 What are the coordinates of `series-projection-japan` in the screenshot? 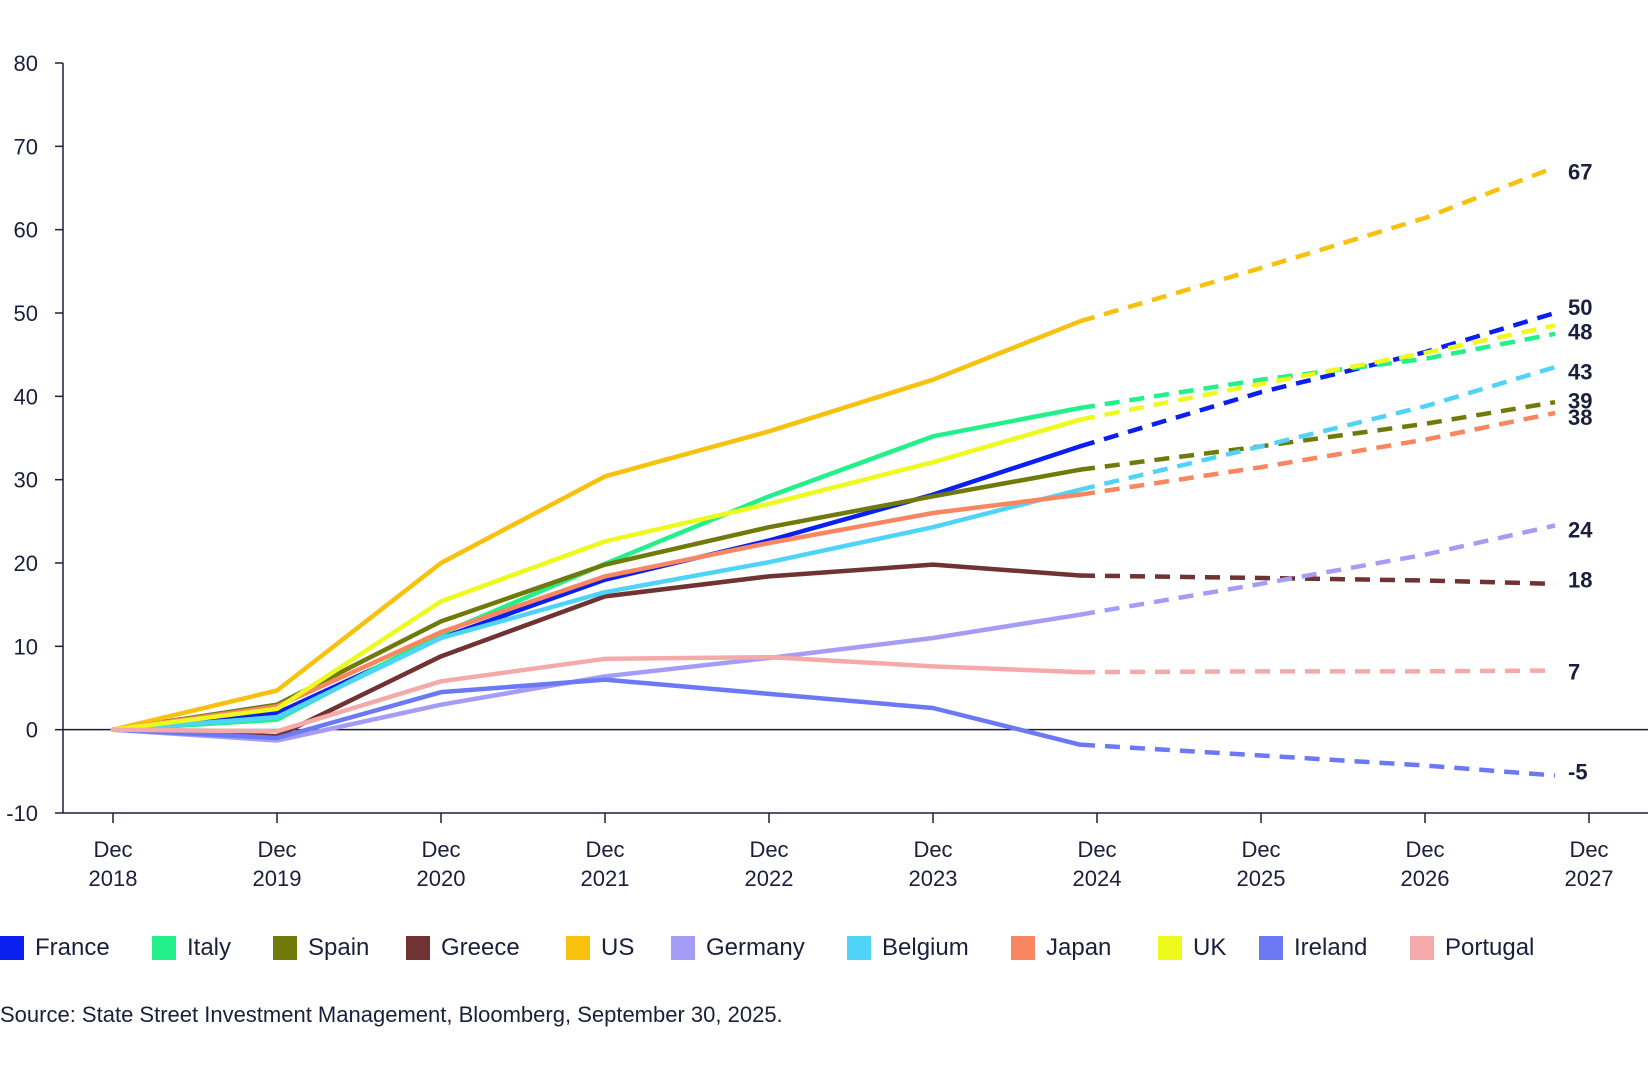 It's located at (1317, 453).